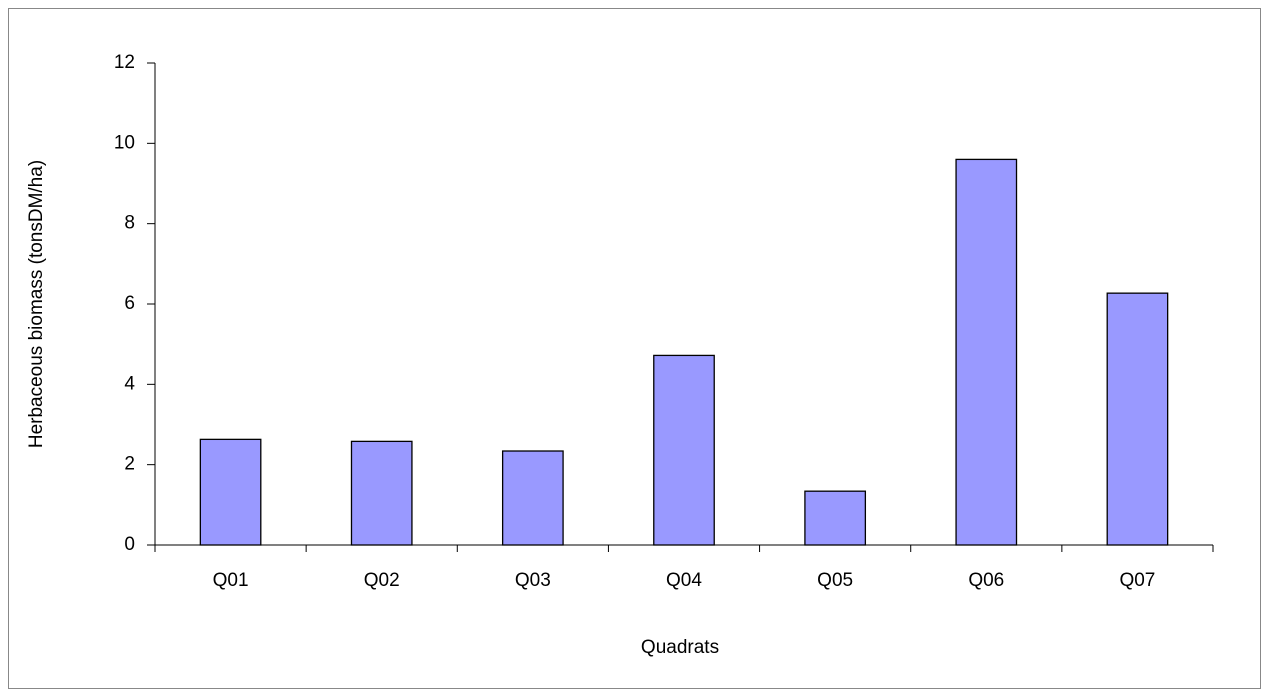 The height and width of the screenshot is (696, 1268). Describe the element at coordinates (231, 580) in the screenshot. I see `x-tick-label: Q01` at that location.